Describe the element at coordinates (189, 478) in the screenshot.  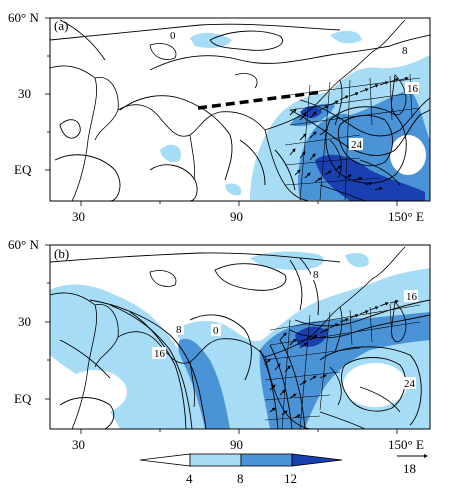
I see `colorbar-tick-4: 4` at that location.